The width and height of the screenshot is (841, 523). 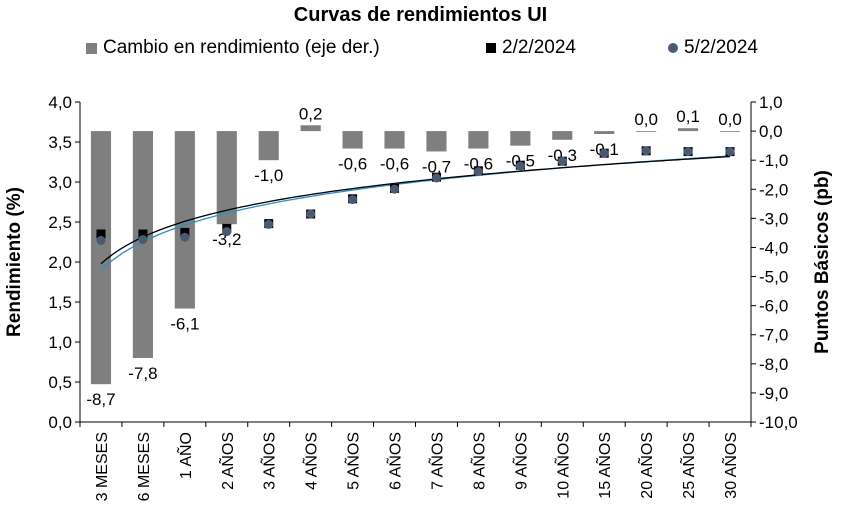 I want to click on y2-tick-label: 1,0, so click(x=771, y=102).